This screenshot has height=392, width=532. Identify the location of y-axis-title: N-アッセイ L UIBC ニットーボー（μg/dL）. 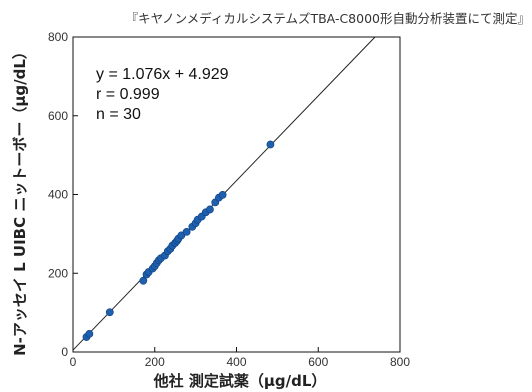
(20, 200).